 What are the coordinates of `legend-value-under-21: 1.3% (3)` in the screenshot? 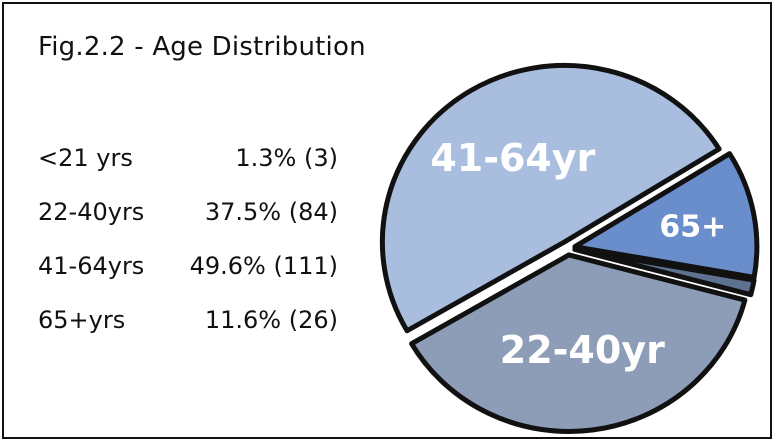 It's located at (286, 158).